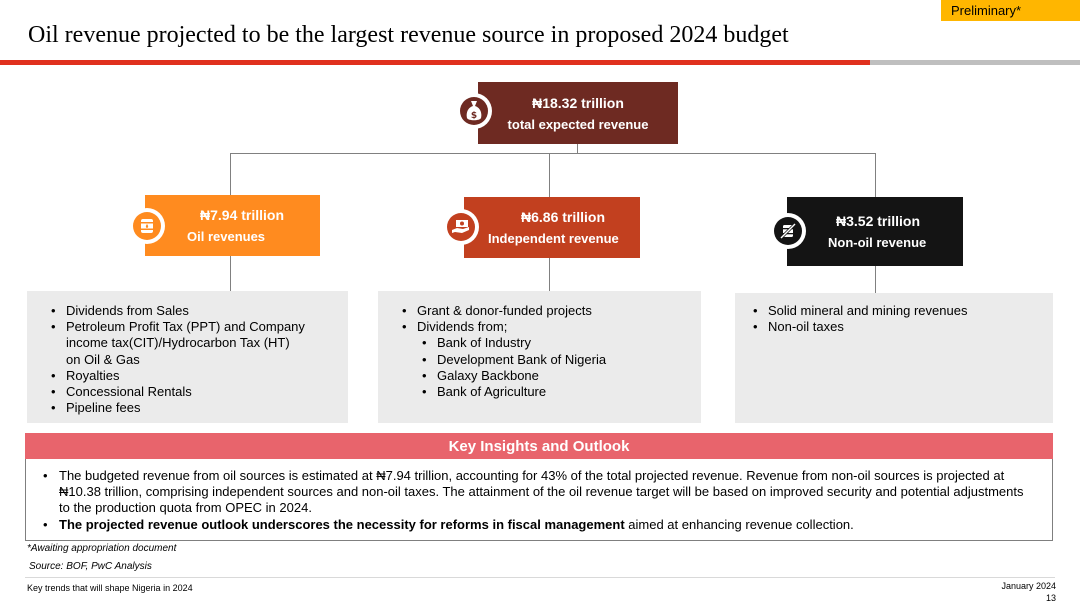 This screenshot has width=1080, height=608. What do you see at coordinates (547, 392) in the screenshot?
I see `sub-list-item: Bank of Agriculture` at bounding box center [547, 392].